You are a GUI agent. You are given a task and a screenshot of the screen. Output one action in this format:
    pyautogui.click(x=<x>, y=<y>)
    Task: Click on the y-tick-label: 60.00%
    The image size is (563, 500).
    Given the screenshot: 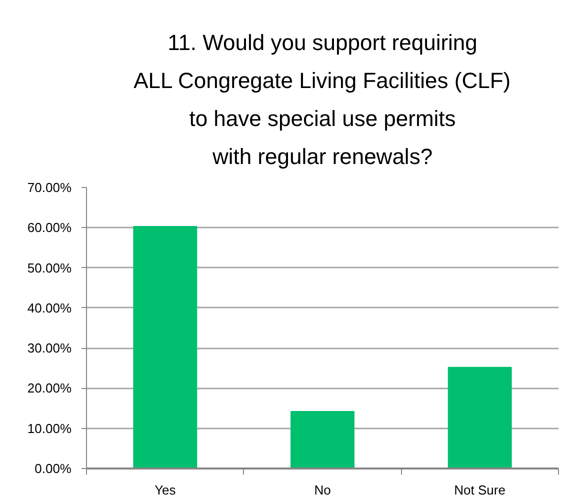 What is the action you would take?
    pyautogui.click(x=49, y=228)
    